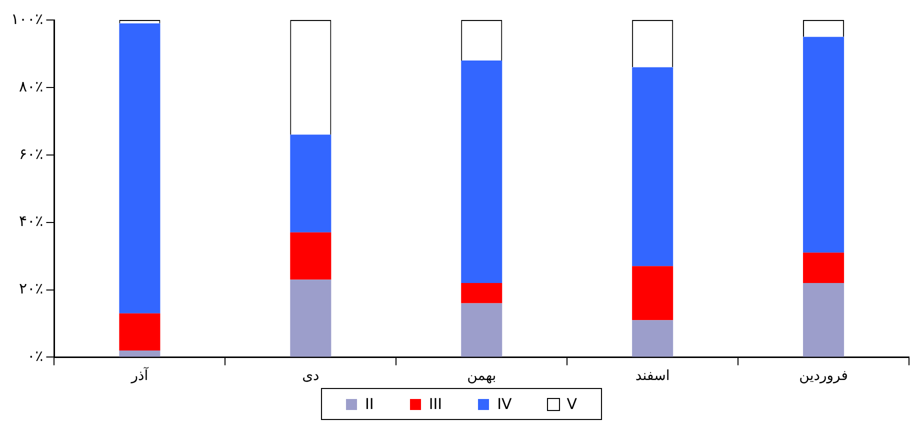  Describe the element at coordinates (481, 376) in the screenshot. I see `x-tick-label: بهمن` at that location.